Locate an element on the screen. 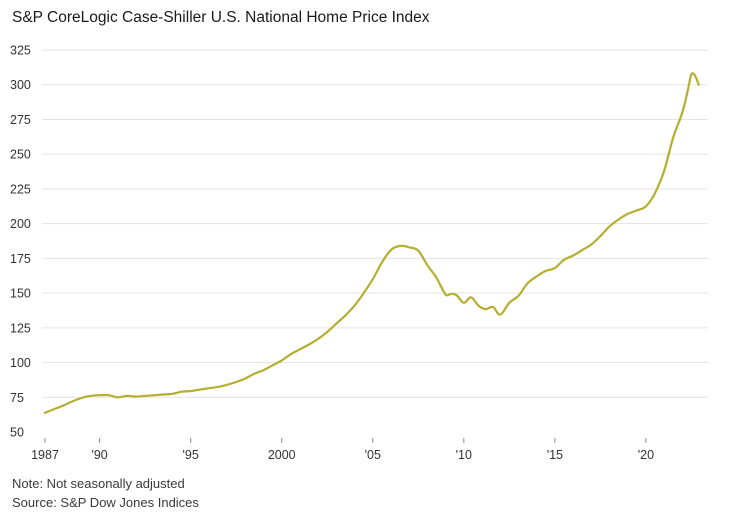 The width and height of the screenshot is (729, 512). y-tick-label: 300 is located at coordinates (20, 85).